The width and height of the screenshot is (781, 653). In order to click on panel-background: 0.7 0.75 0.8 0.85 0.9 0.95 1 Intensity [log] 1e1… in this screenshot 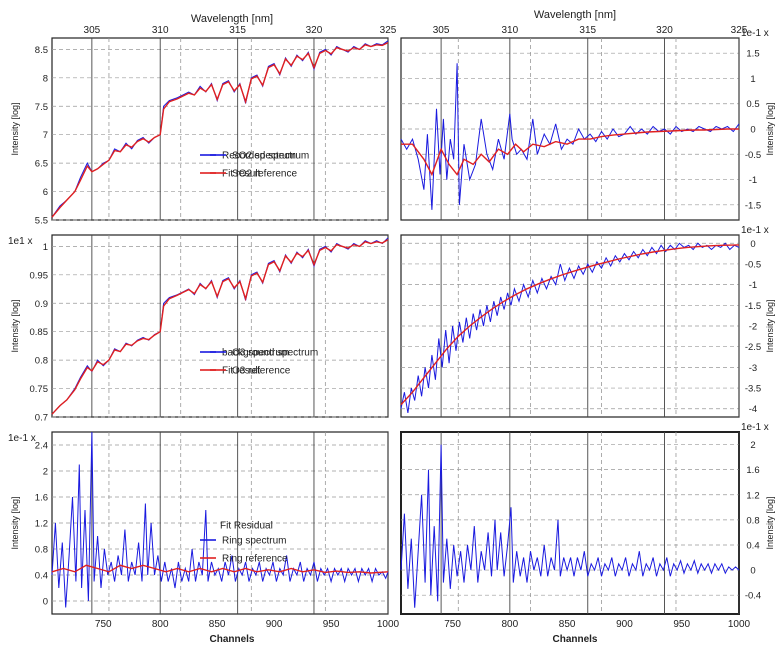, I will do `click(198, 329)`.